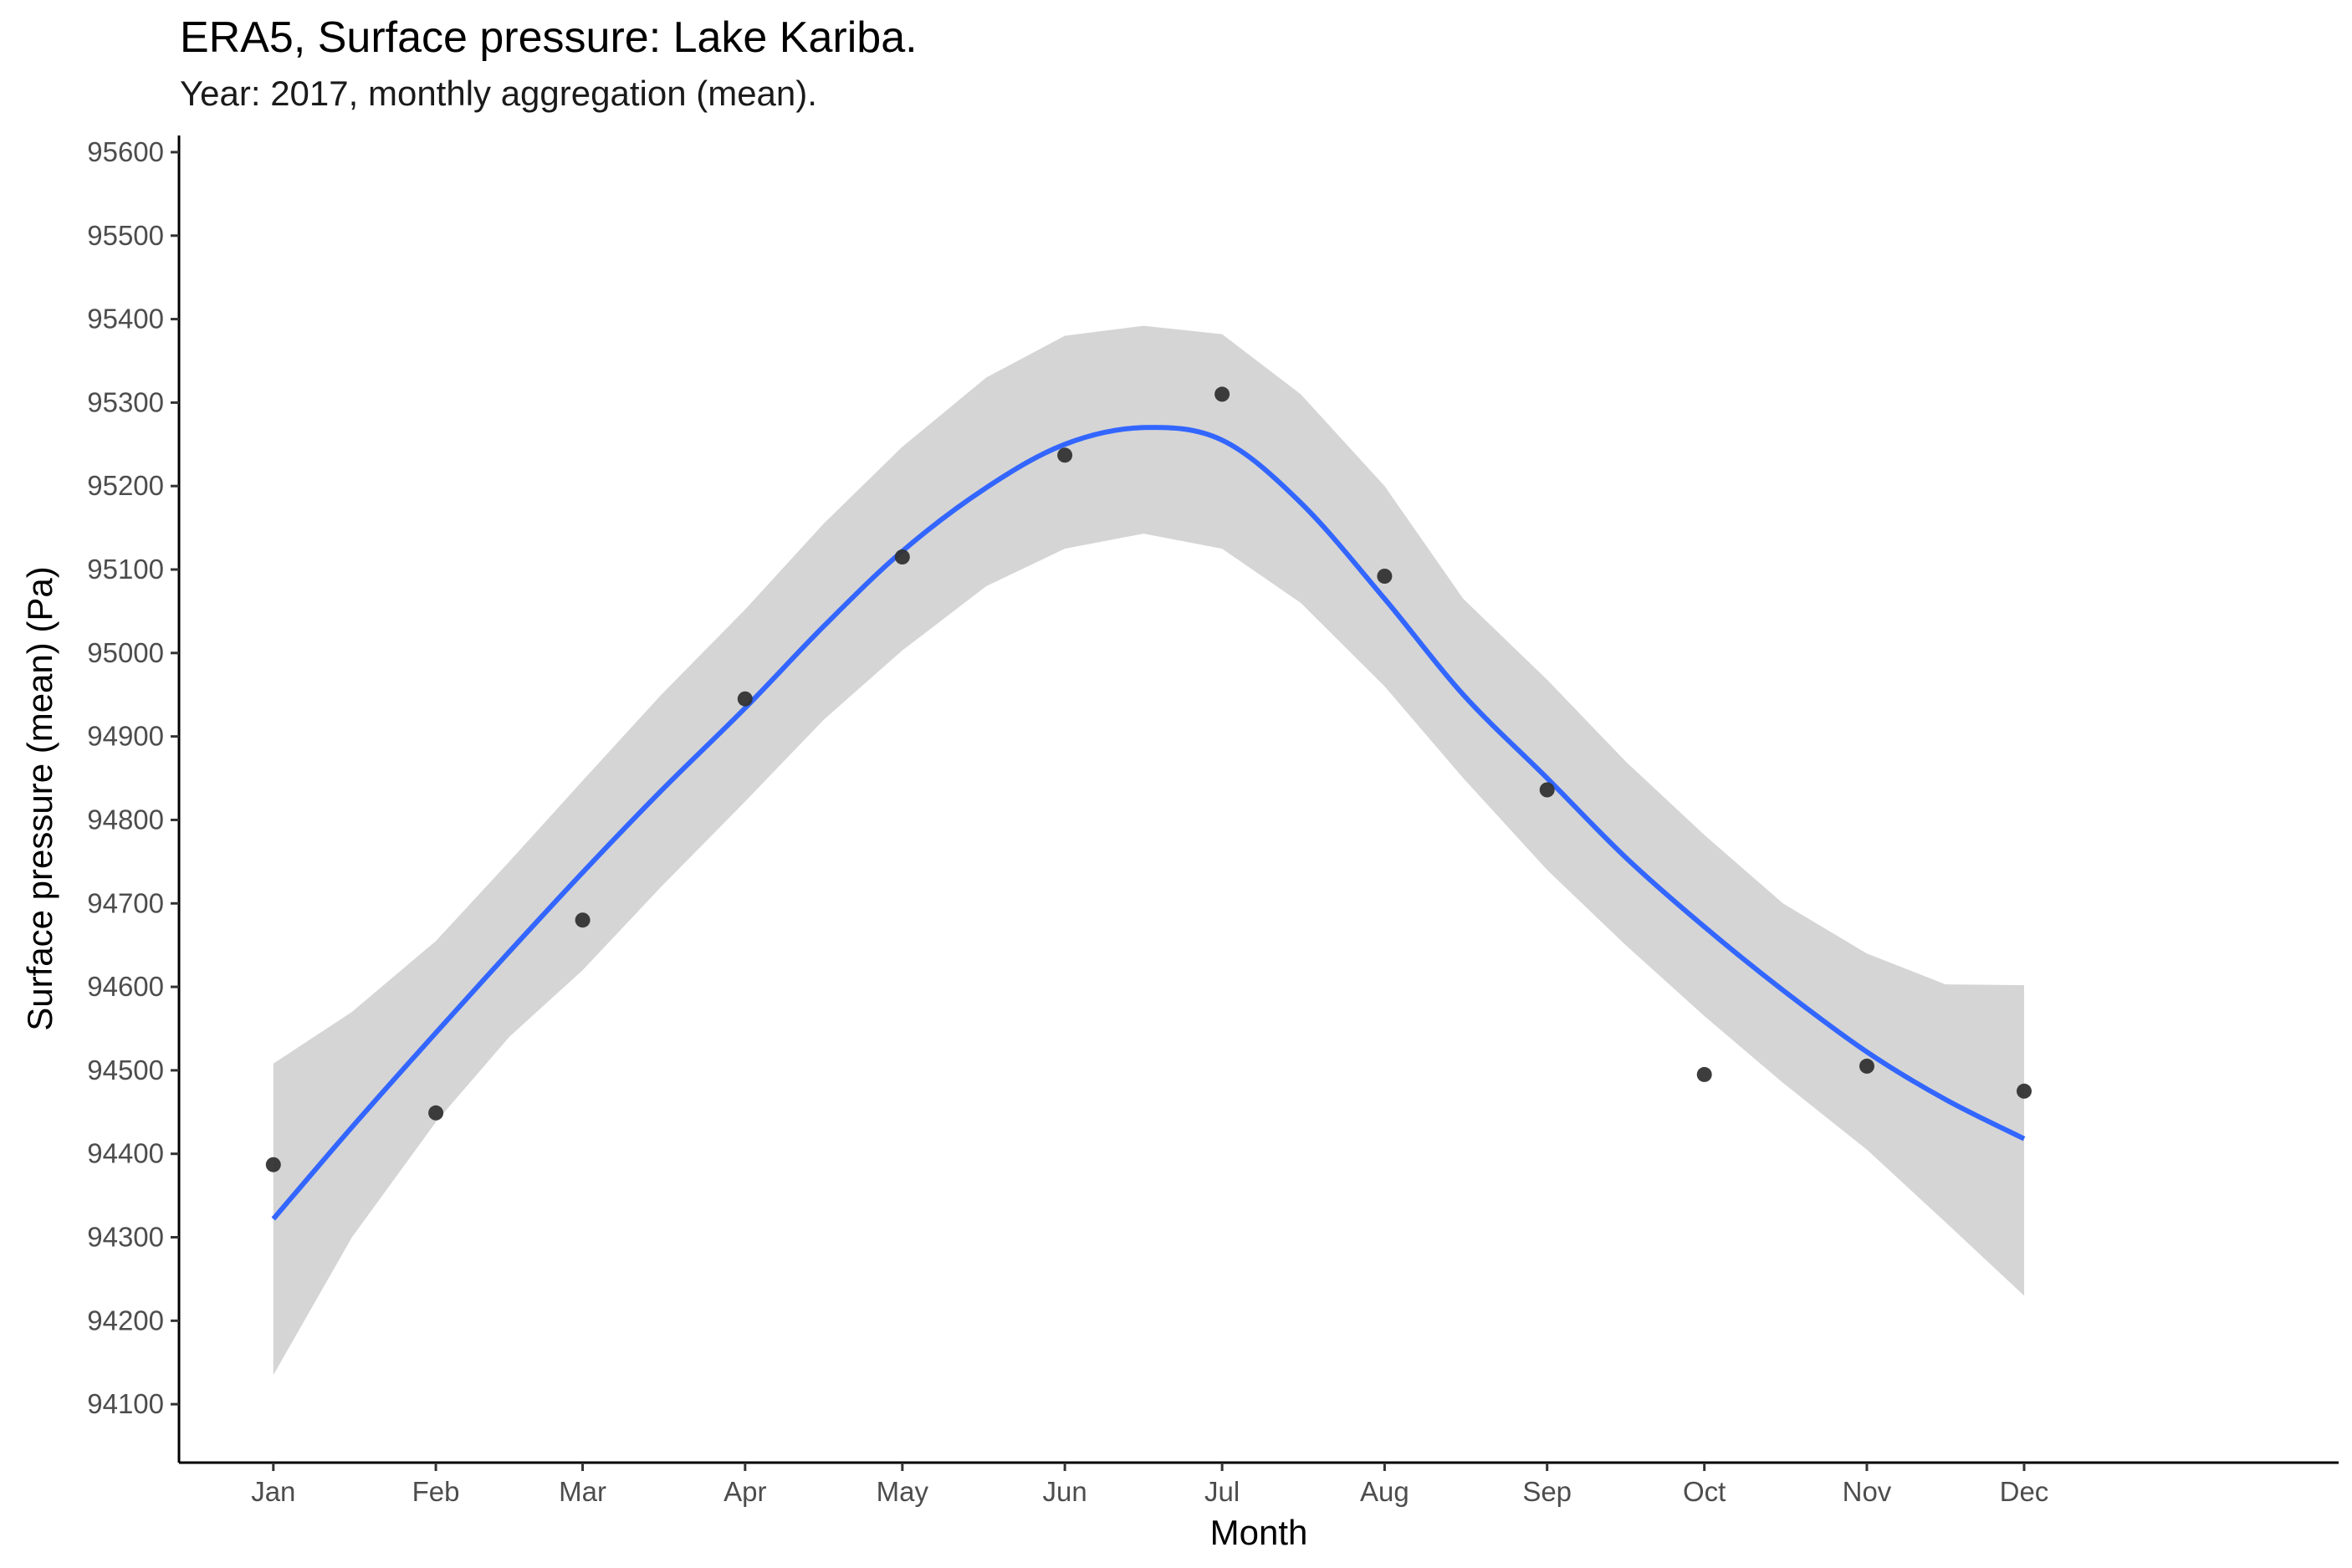 This screenshot has height=1568, width=2352. What do you see at coordinates (1222, 1491) in the screenshot?
I see `x-tick-label-jul: Jul` at bounding box center [1222, 1491].